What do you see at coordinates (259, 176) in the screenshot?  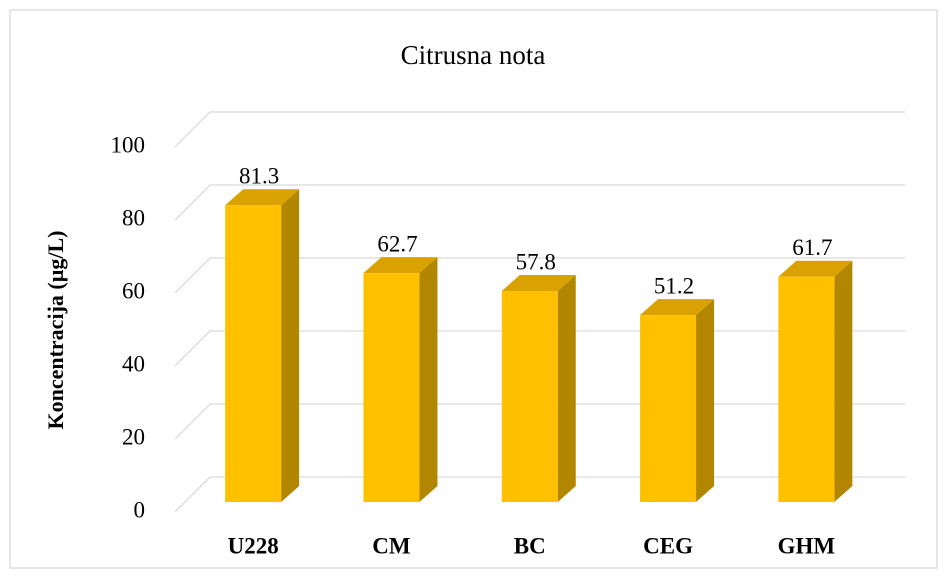 I see `value-label: 81.3` at bounding box center [259, 176].